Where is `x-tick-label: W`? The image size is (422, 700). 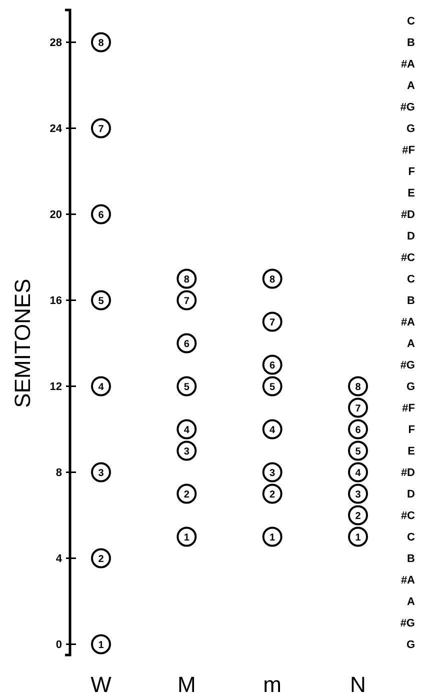 x-tick-label: W is located at coordinates (101, 684).